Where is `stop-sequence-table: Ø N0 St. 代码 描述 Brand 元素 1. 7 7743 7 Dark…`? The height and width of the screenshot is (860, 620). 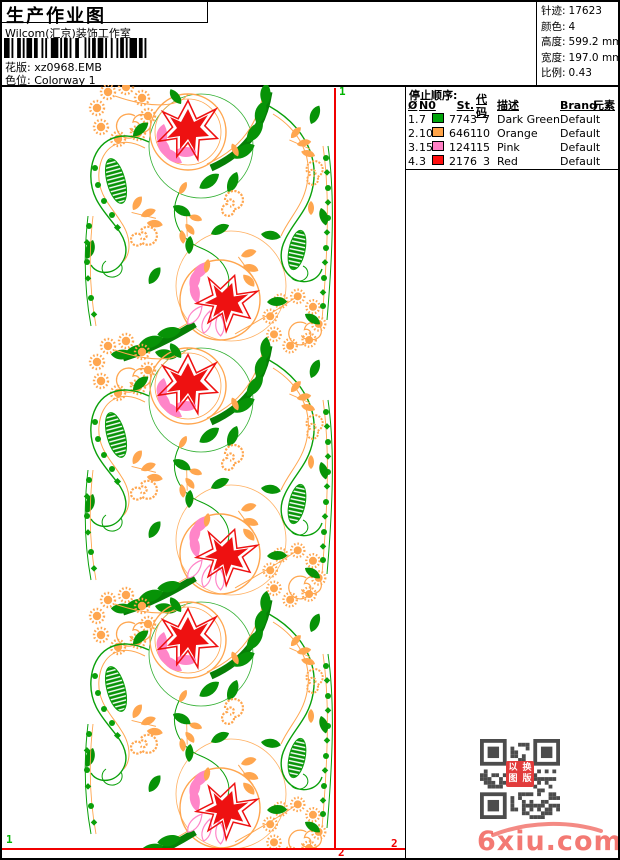
stop-sequence-table: Ø N0 St. 代码 描述 Brand 元素 1. 7 7743 7 Dark… is located at coordinates (511, 130).